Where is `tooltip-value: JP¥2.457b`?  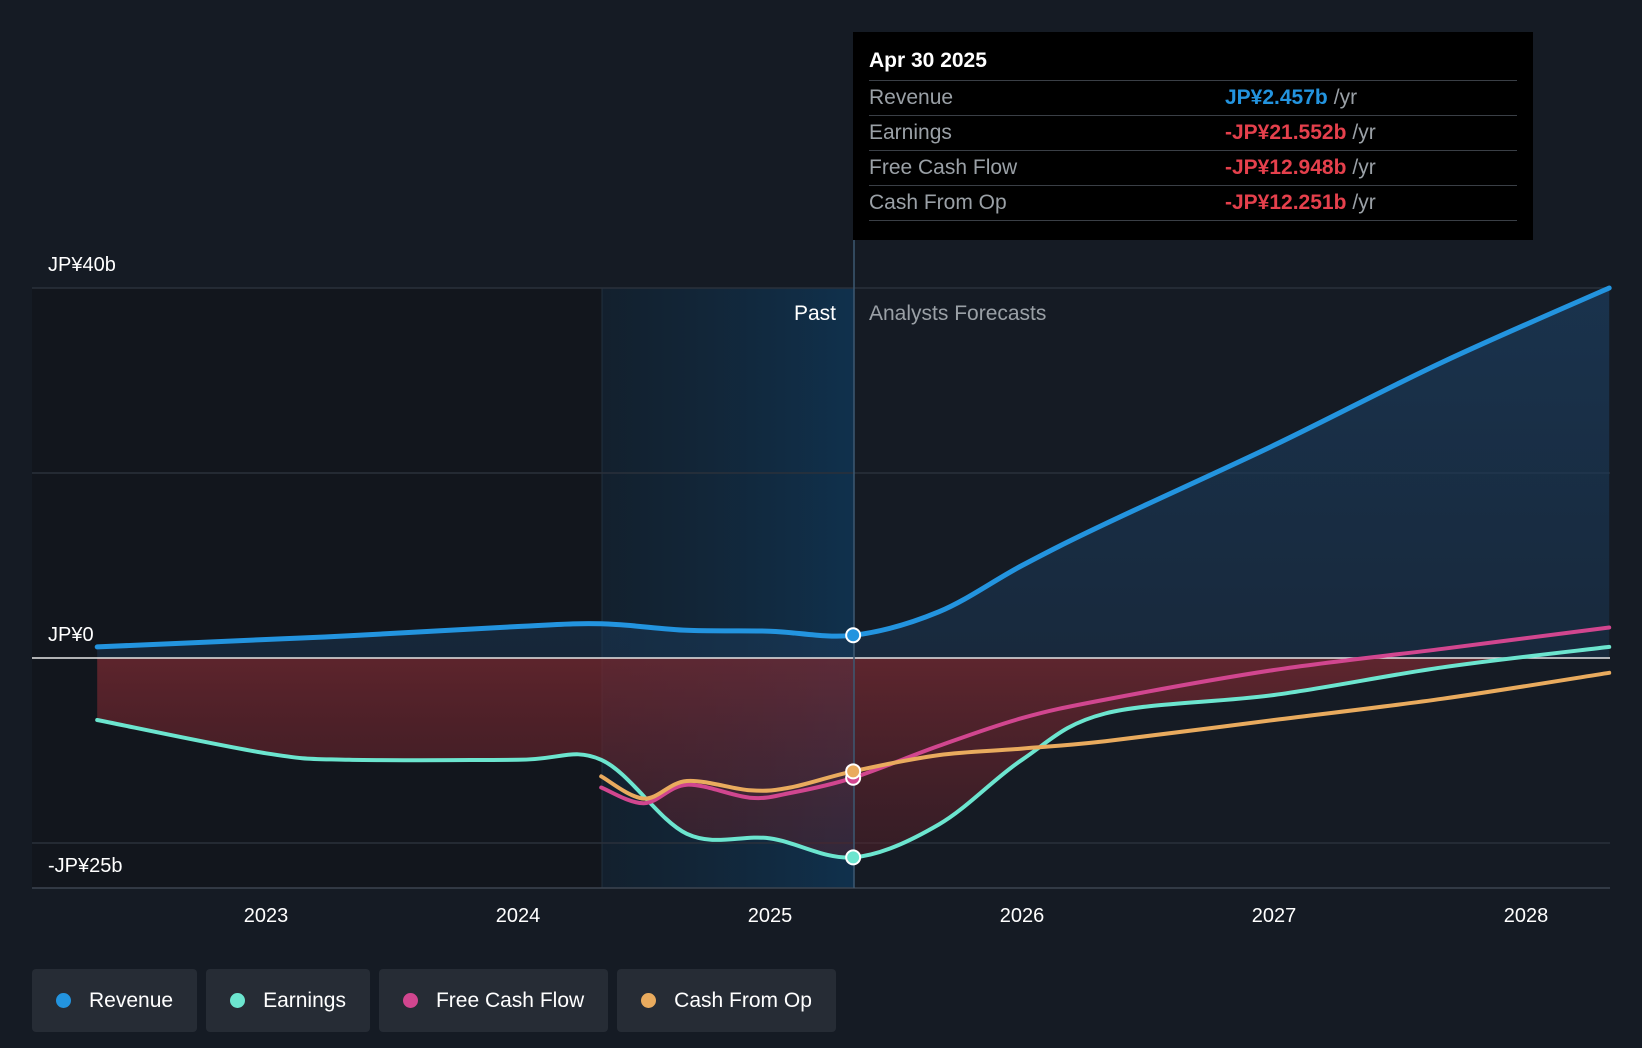
tooltip-value: JP¥2.457b is located at coordinates (1276, 97).